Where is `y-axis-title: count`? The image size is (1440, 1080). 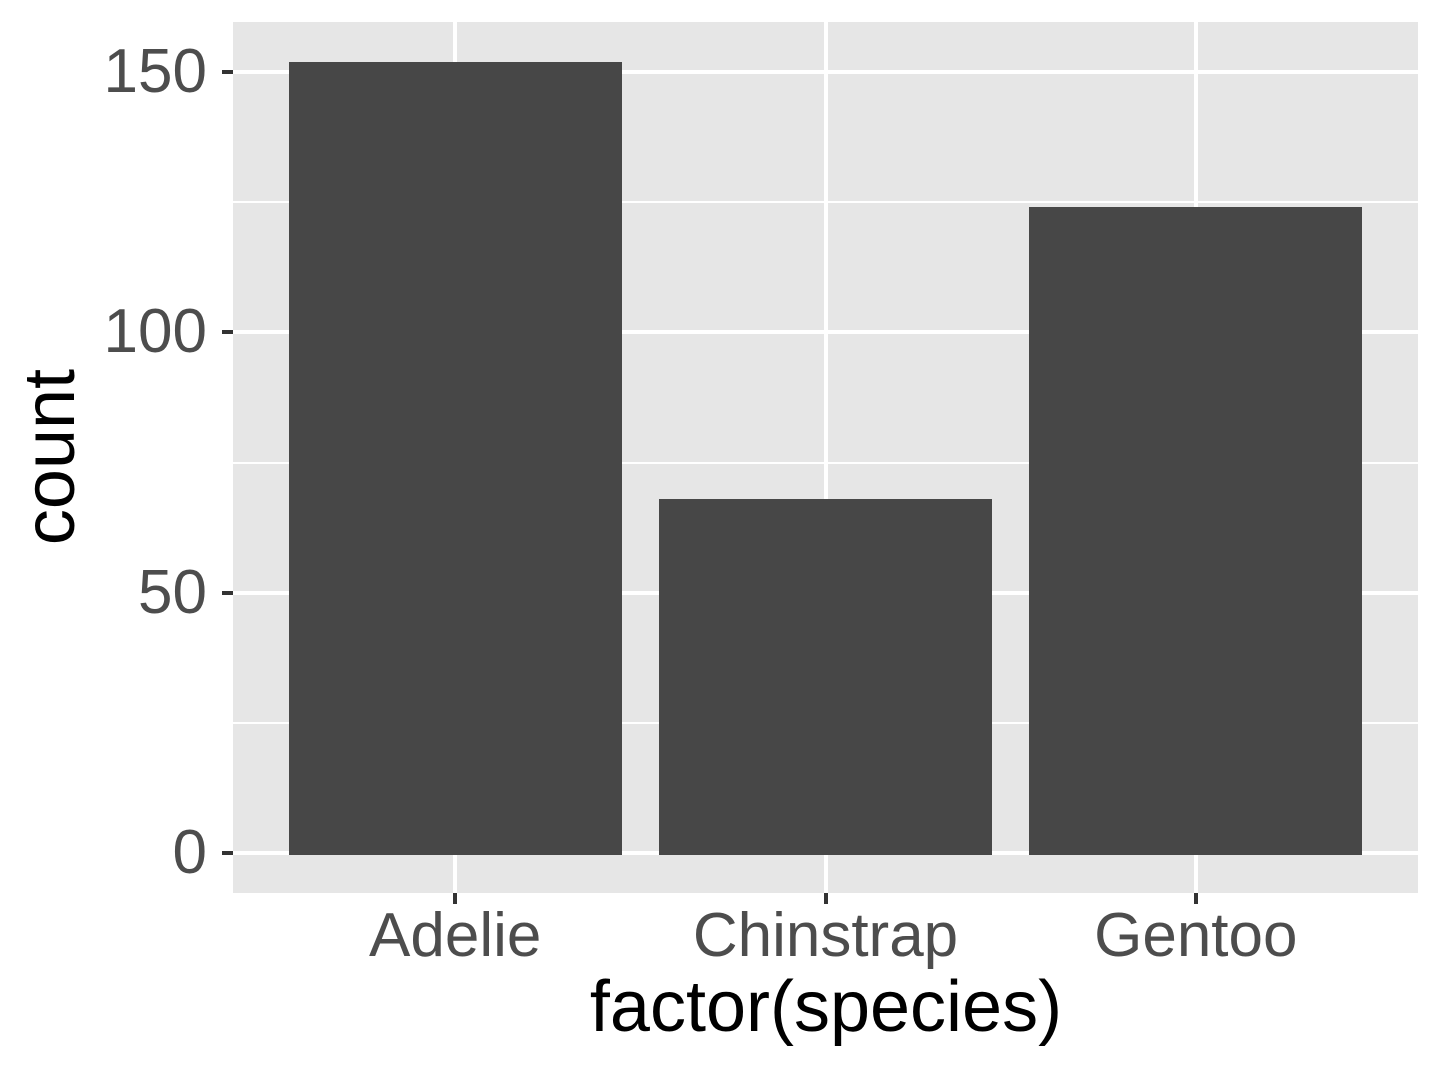 y-axis-title: count is located at coordinates (50, 457).